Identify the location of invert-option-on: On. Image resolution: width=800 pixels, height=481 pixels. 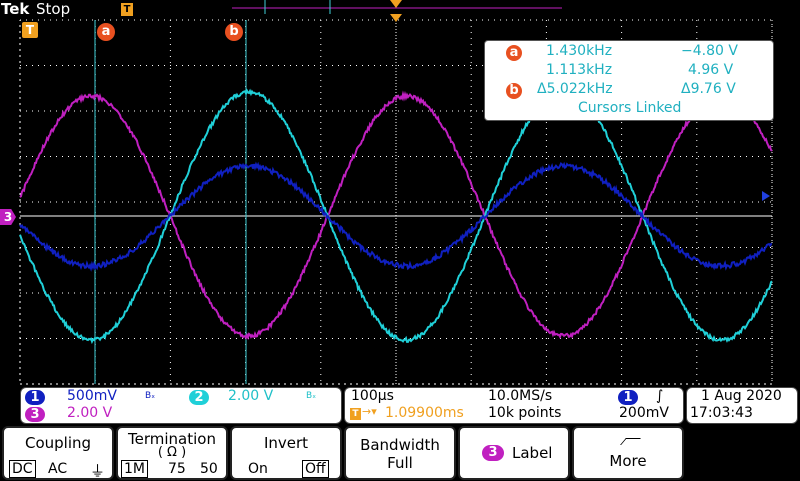
(258, 469).